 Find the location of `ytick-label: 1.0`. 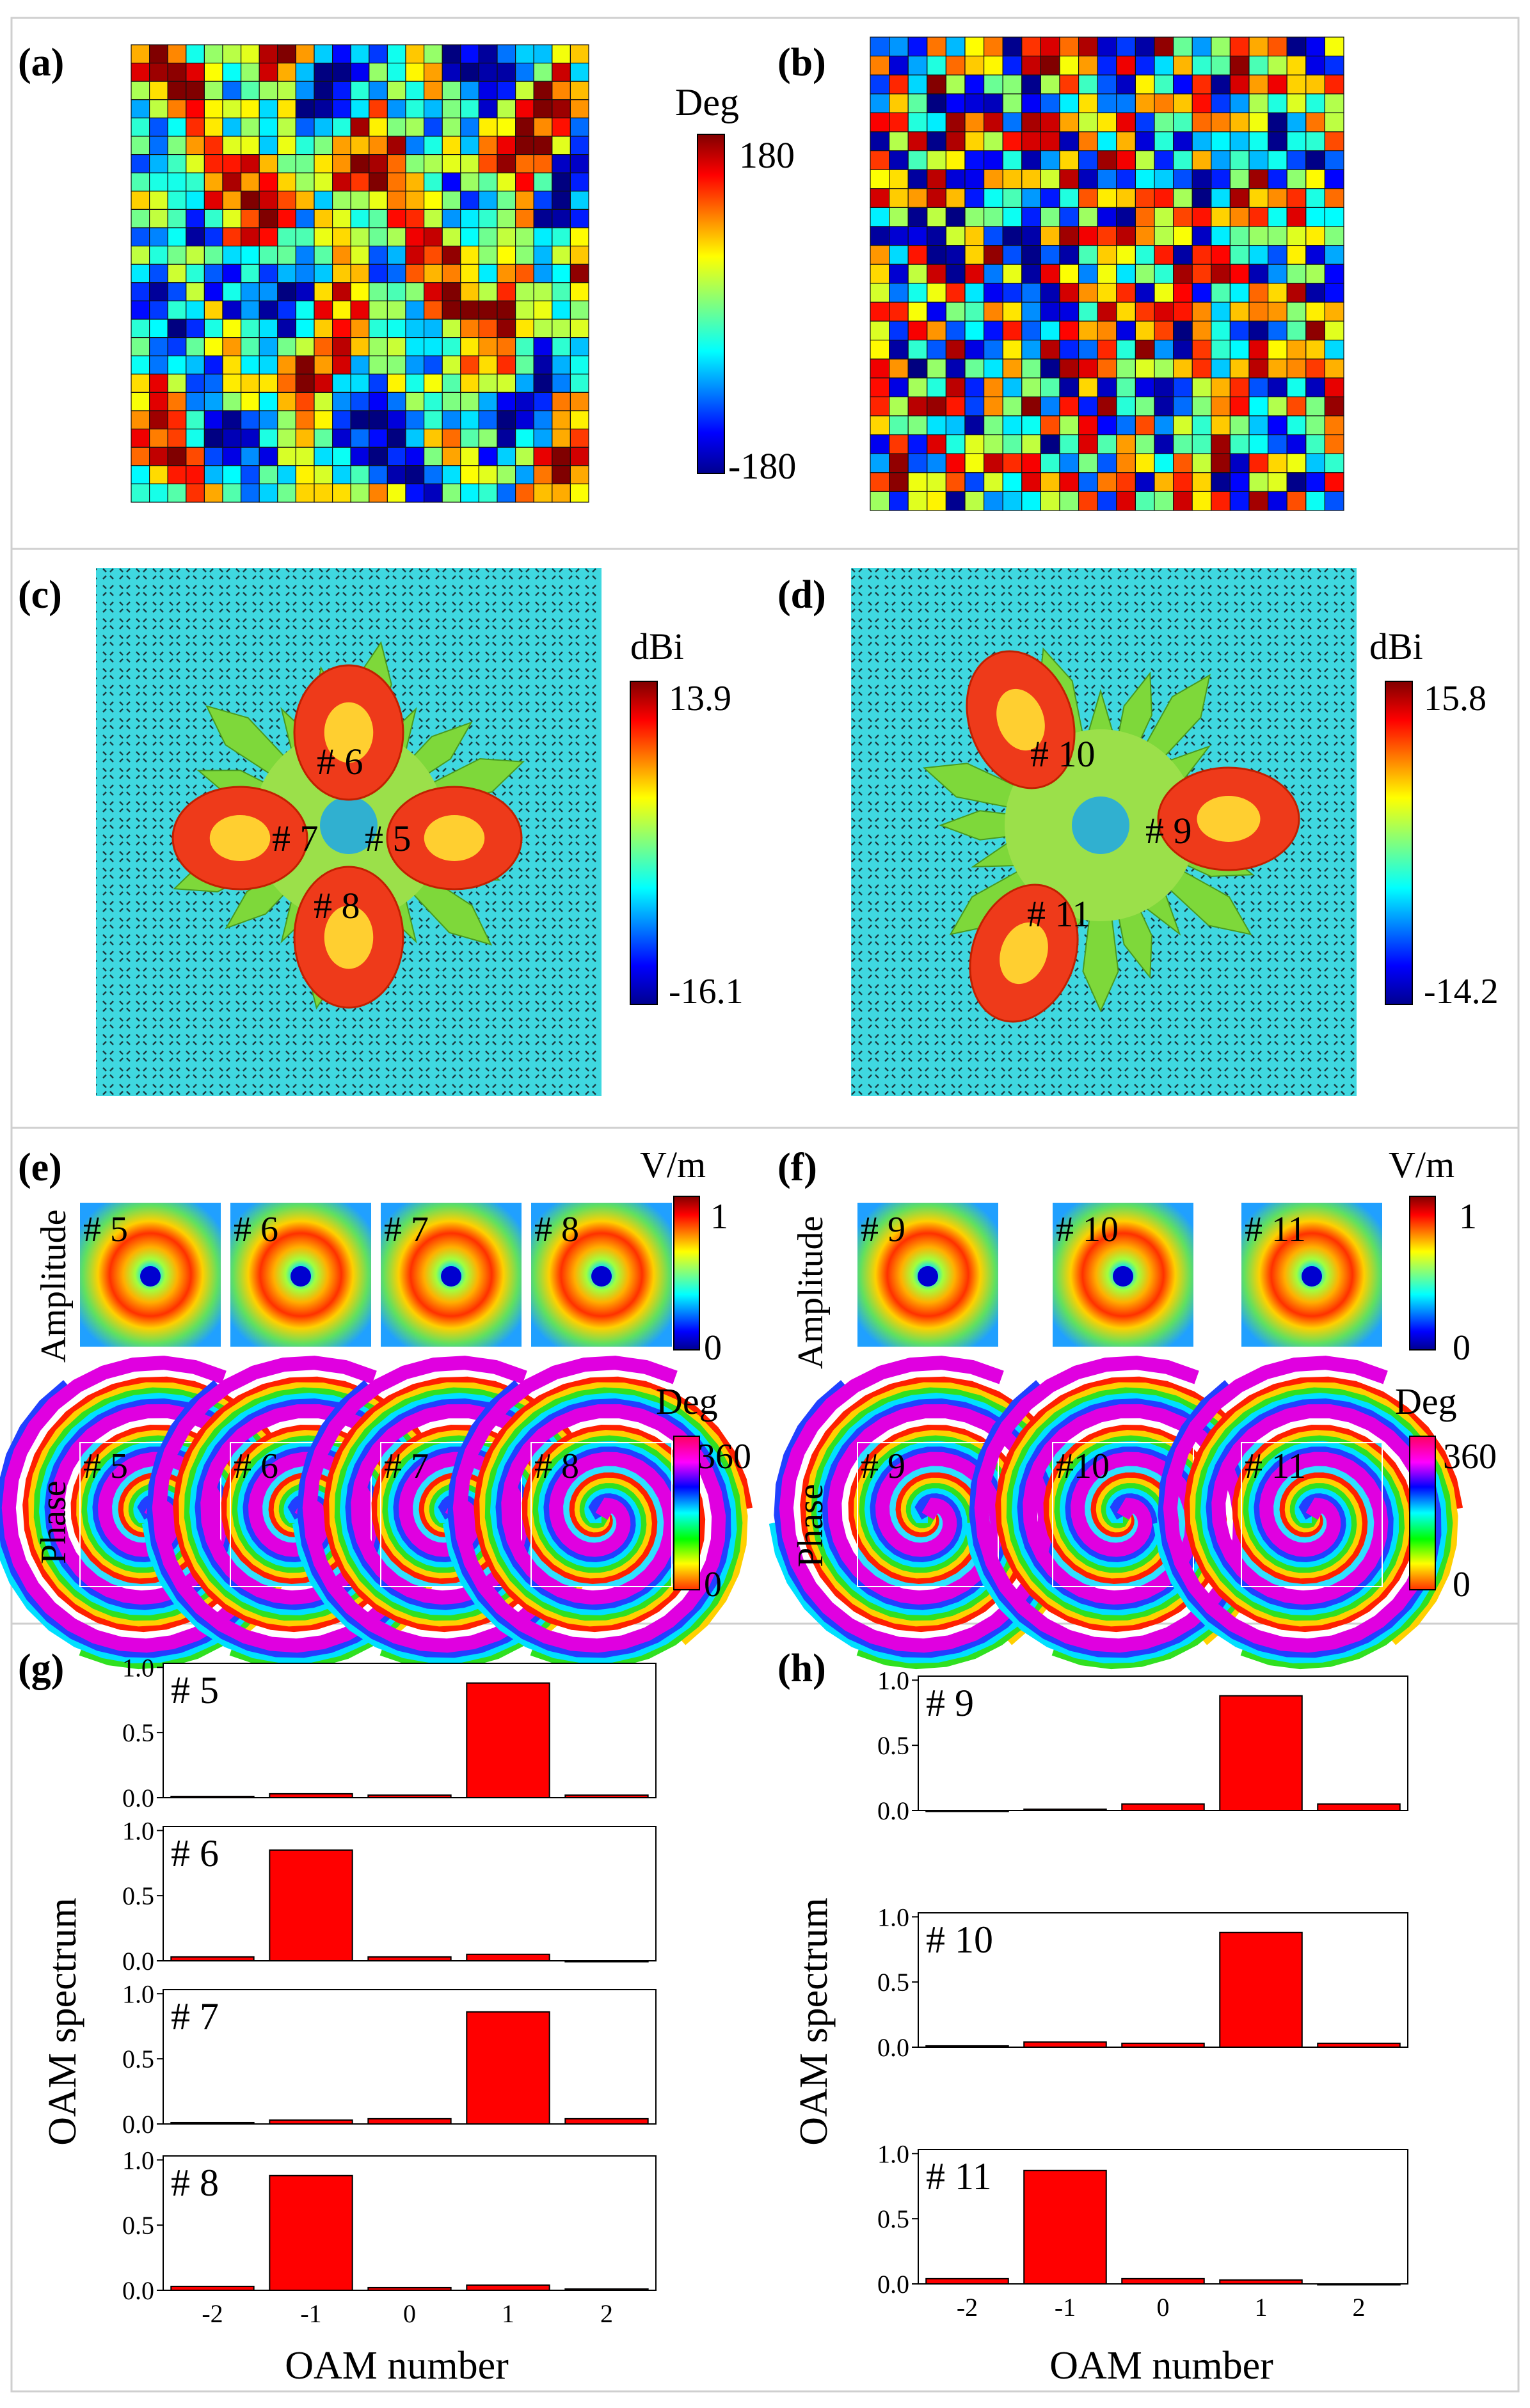

ytick-label: 1.0 is located at coordinates (138, 1993).